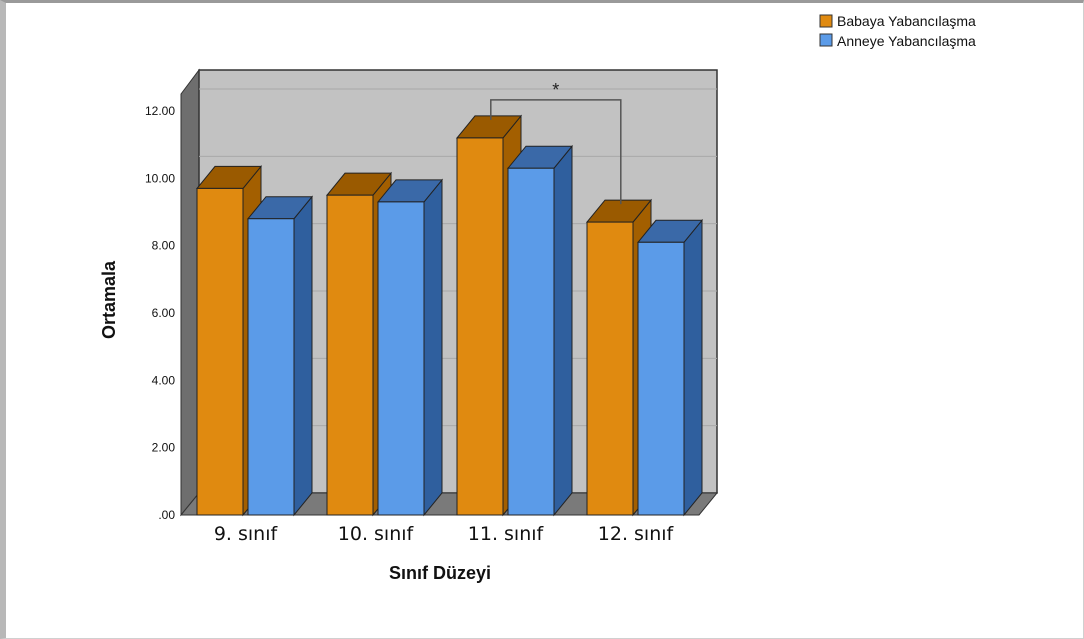 The height and width of the screenshot is (639, 1084). What do you see at coordinates (906, 41) in the screenshot?
I see `legend-label-anneye: Anneye Yabancılaşma` at bounding box center [906, 41].